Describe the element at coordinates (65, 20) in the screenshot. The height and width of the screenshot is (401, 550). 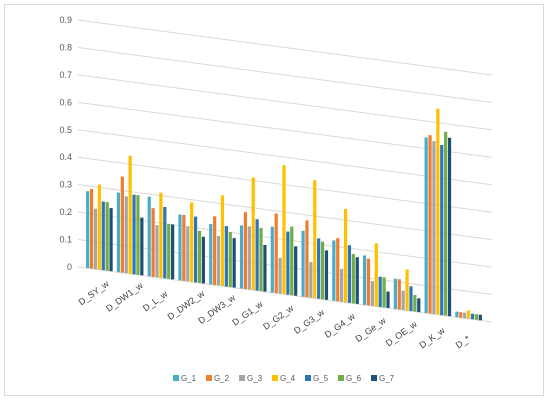
I see `y-tick-label: 0.9` at that location.